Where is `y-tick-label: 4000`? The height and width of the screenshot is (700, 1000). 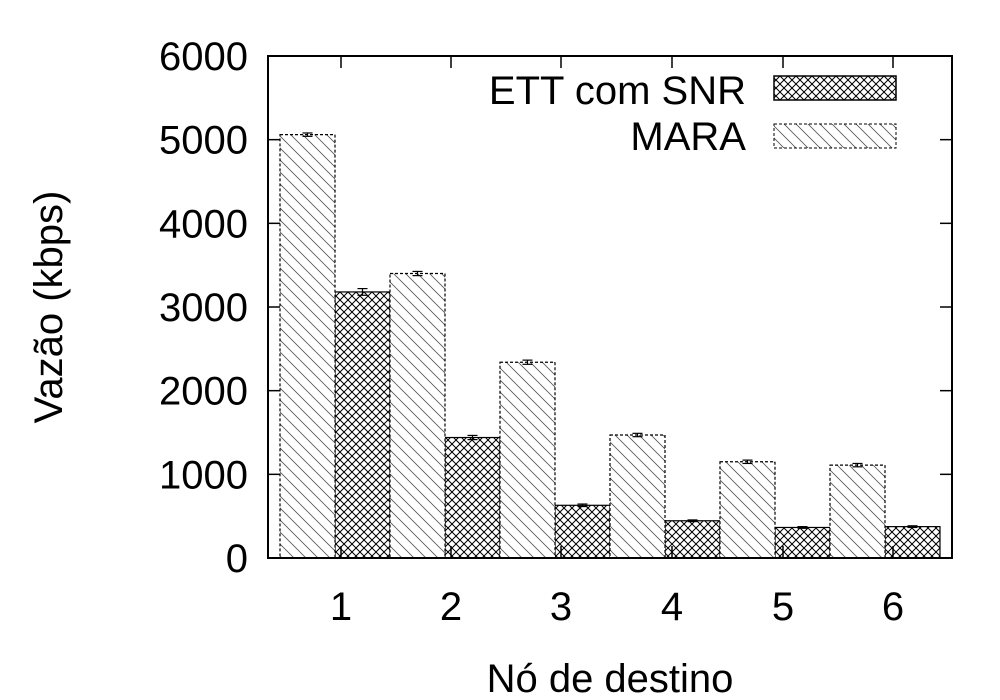
y-tick-label: 4000 is located at coordinates (203, 224).